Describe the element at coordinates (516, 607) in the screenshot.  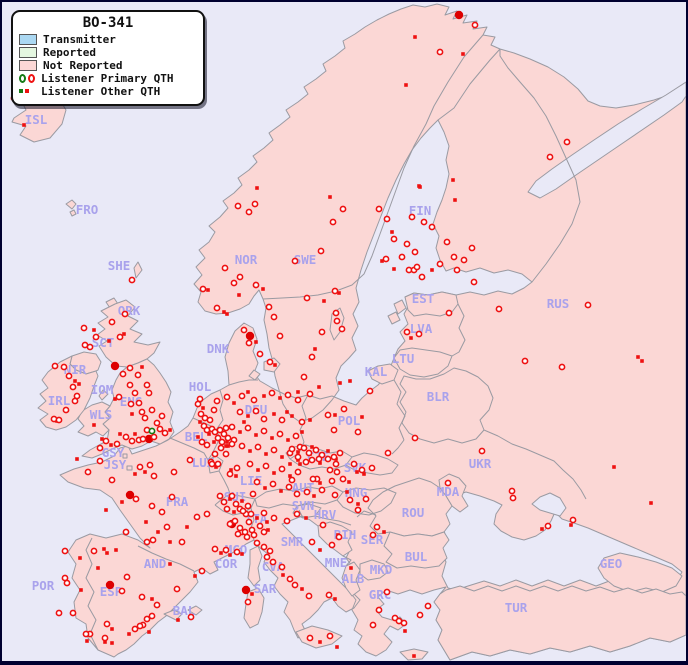
I see `country-label-TUR: TUR` at that location.